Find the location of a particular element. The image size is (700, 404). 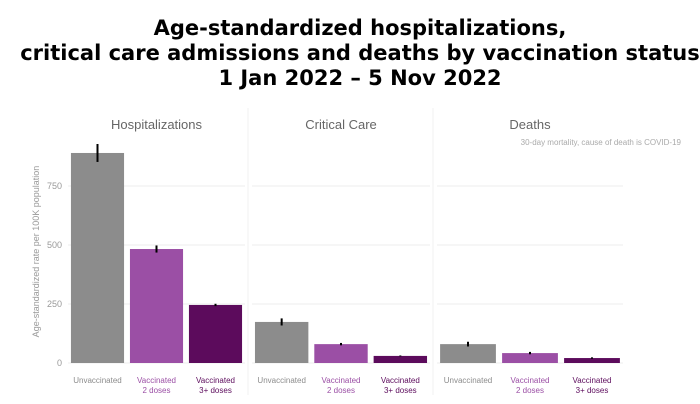

panel-title: Deaths is located at coordinates (530, 124).